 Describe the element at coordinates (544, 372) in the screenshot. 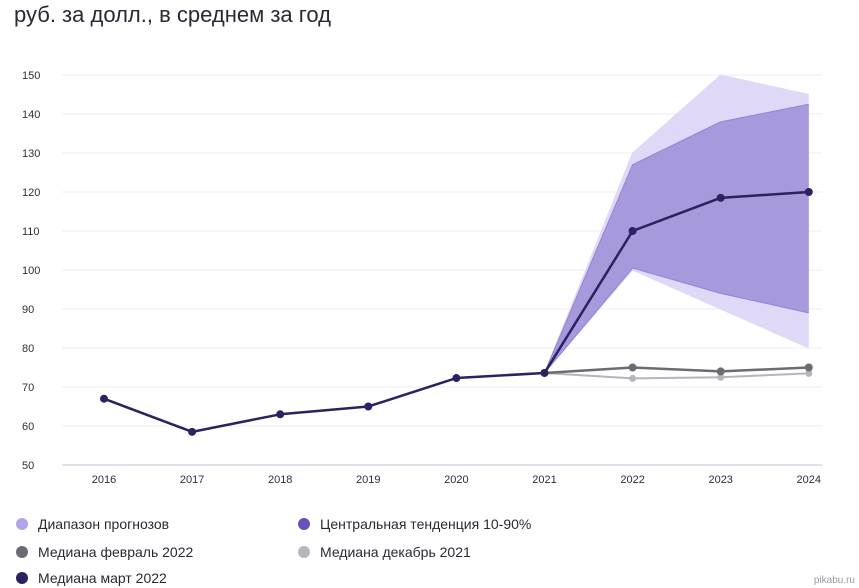

I see `series-march-2022-point-2021` at that location.